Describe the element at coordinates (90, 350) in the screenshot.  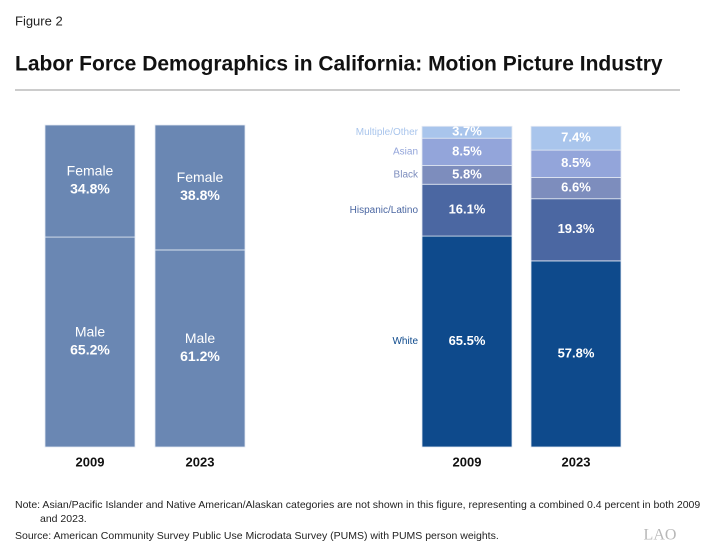
I see `value-label: 65.2%` at that location.